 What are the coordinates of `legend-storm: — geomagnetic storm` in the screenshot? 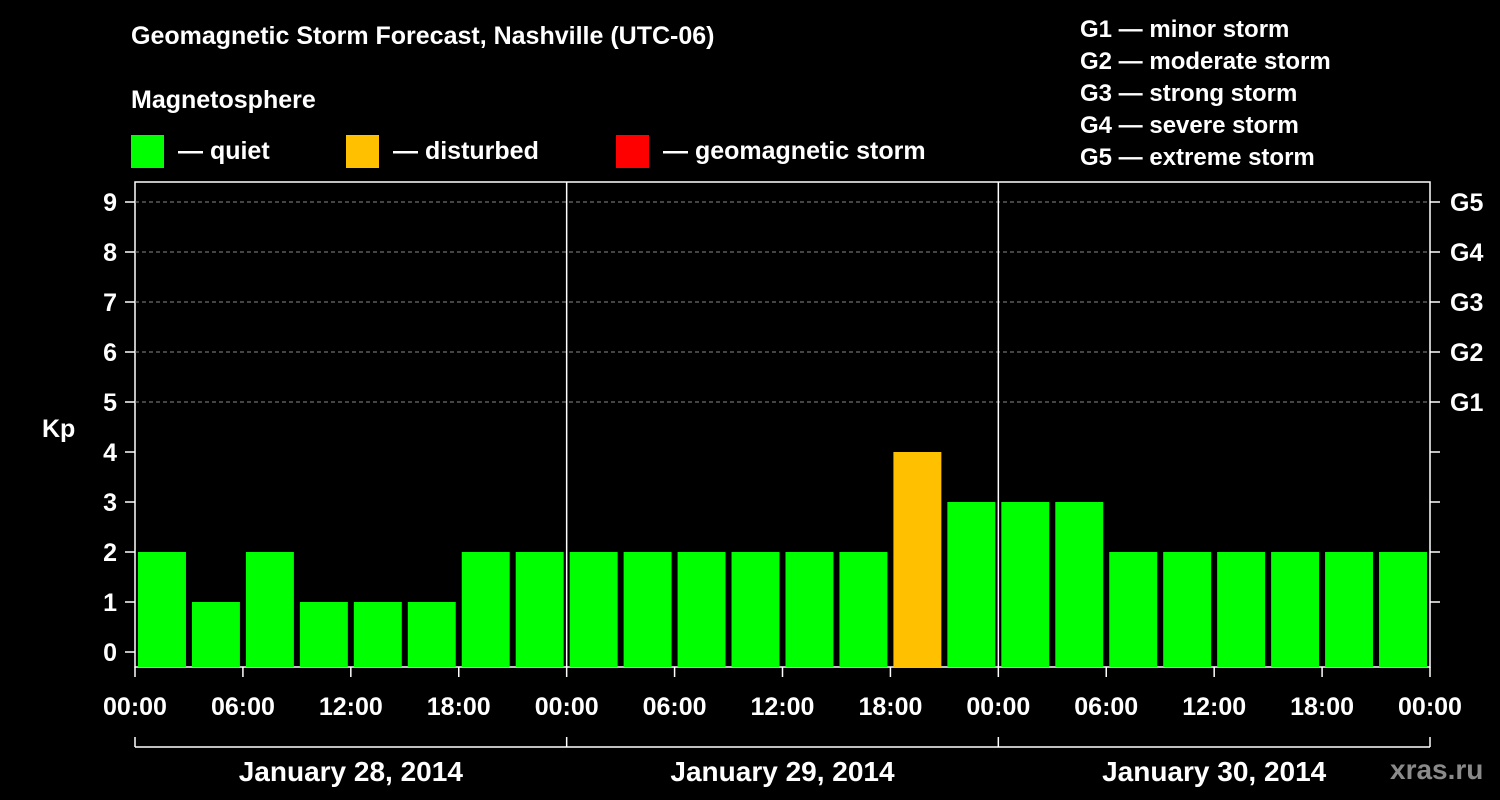 It's located at (771, 151).